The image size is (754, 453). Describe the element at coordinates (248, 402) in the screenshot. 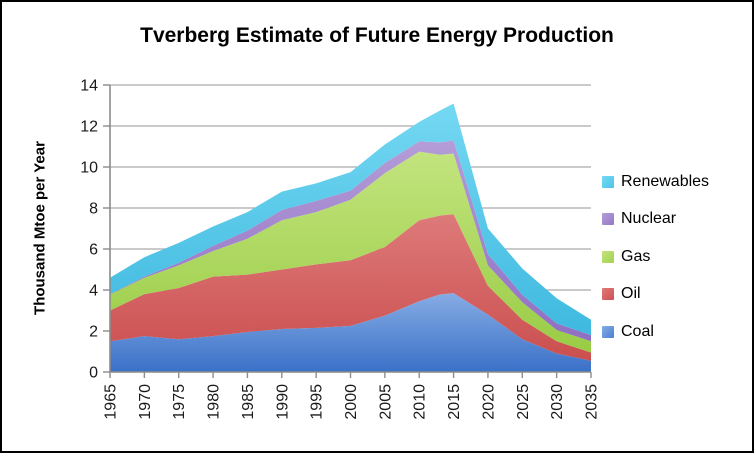

I see `x-tick-label: 1985` at that location.